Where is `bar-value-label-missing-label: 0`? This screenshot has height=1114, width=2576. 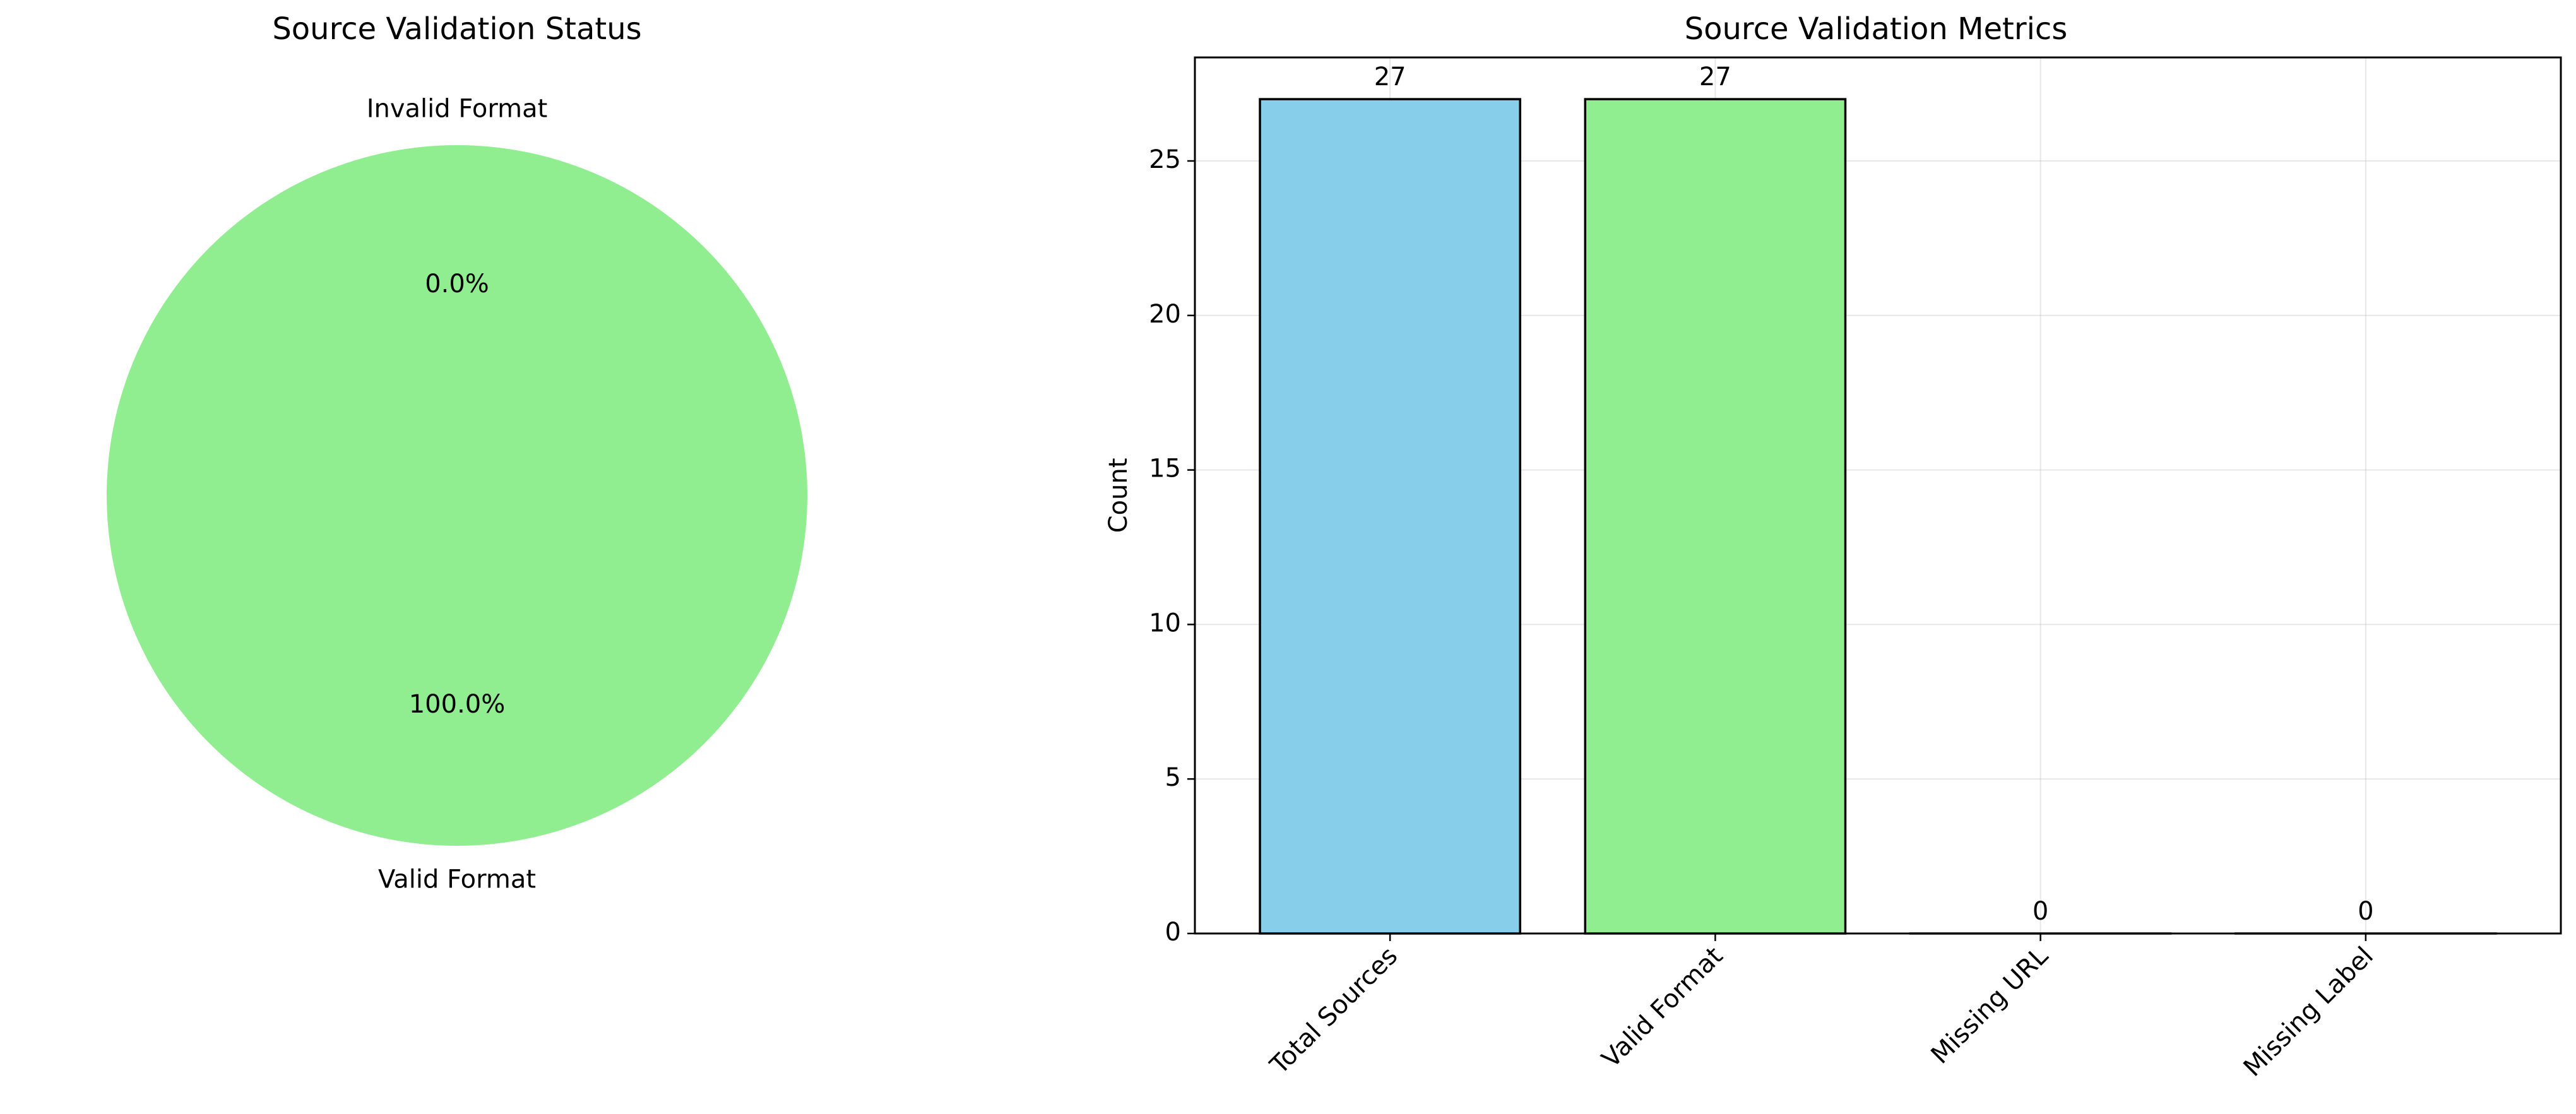 bar-value-label-missing-label: 0 is located at coordinates (2365, 911).